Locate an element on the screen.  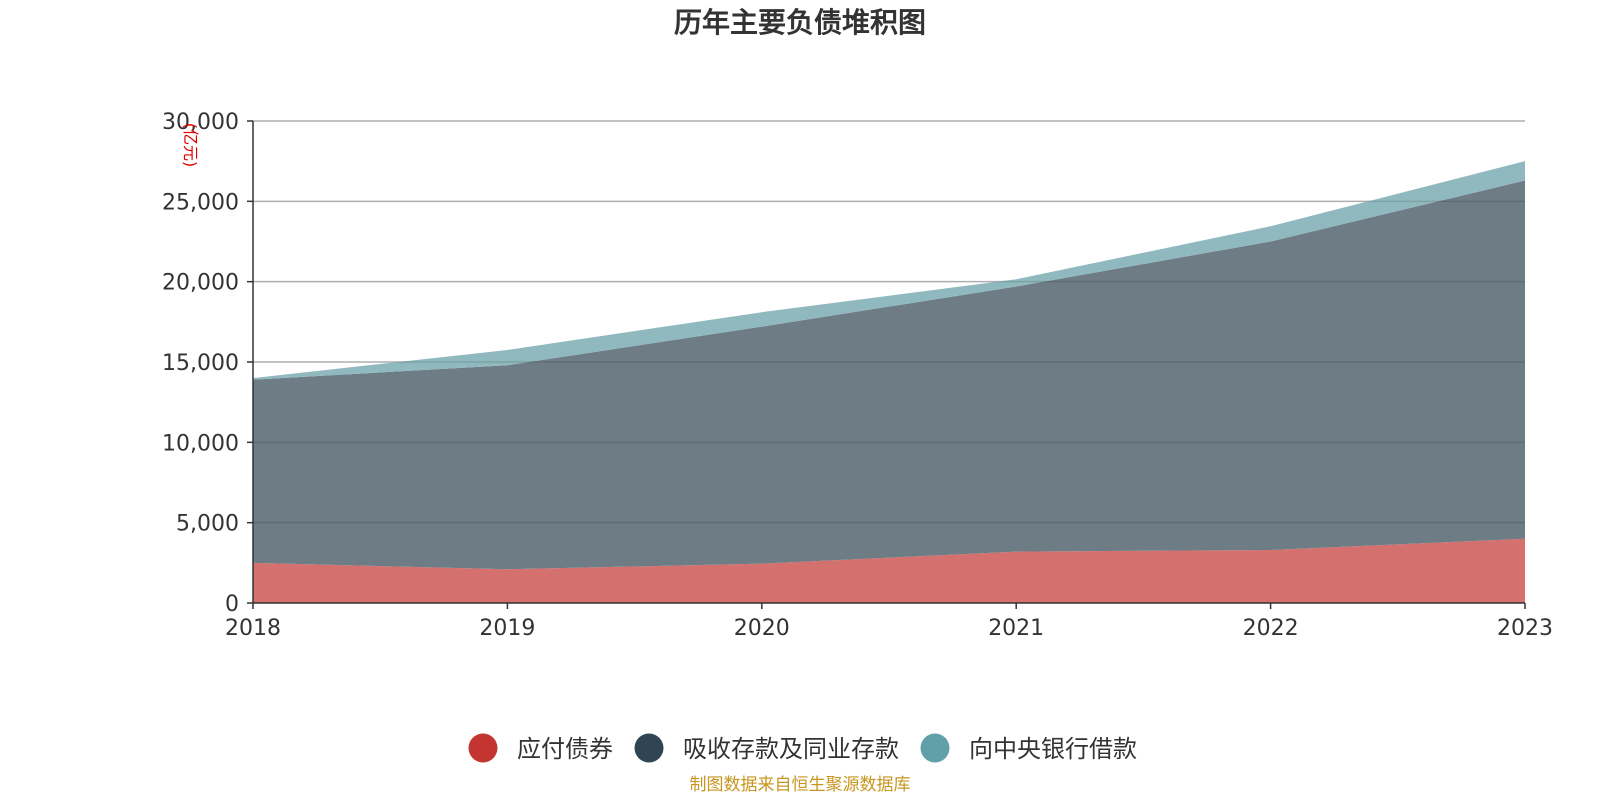
legend-label-0: 应付债券 is located at coordinates (565, 749).